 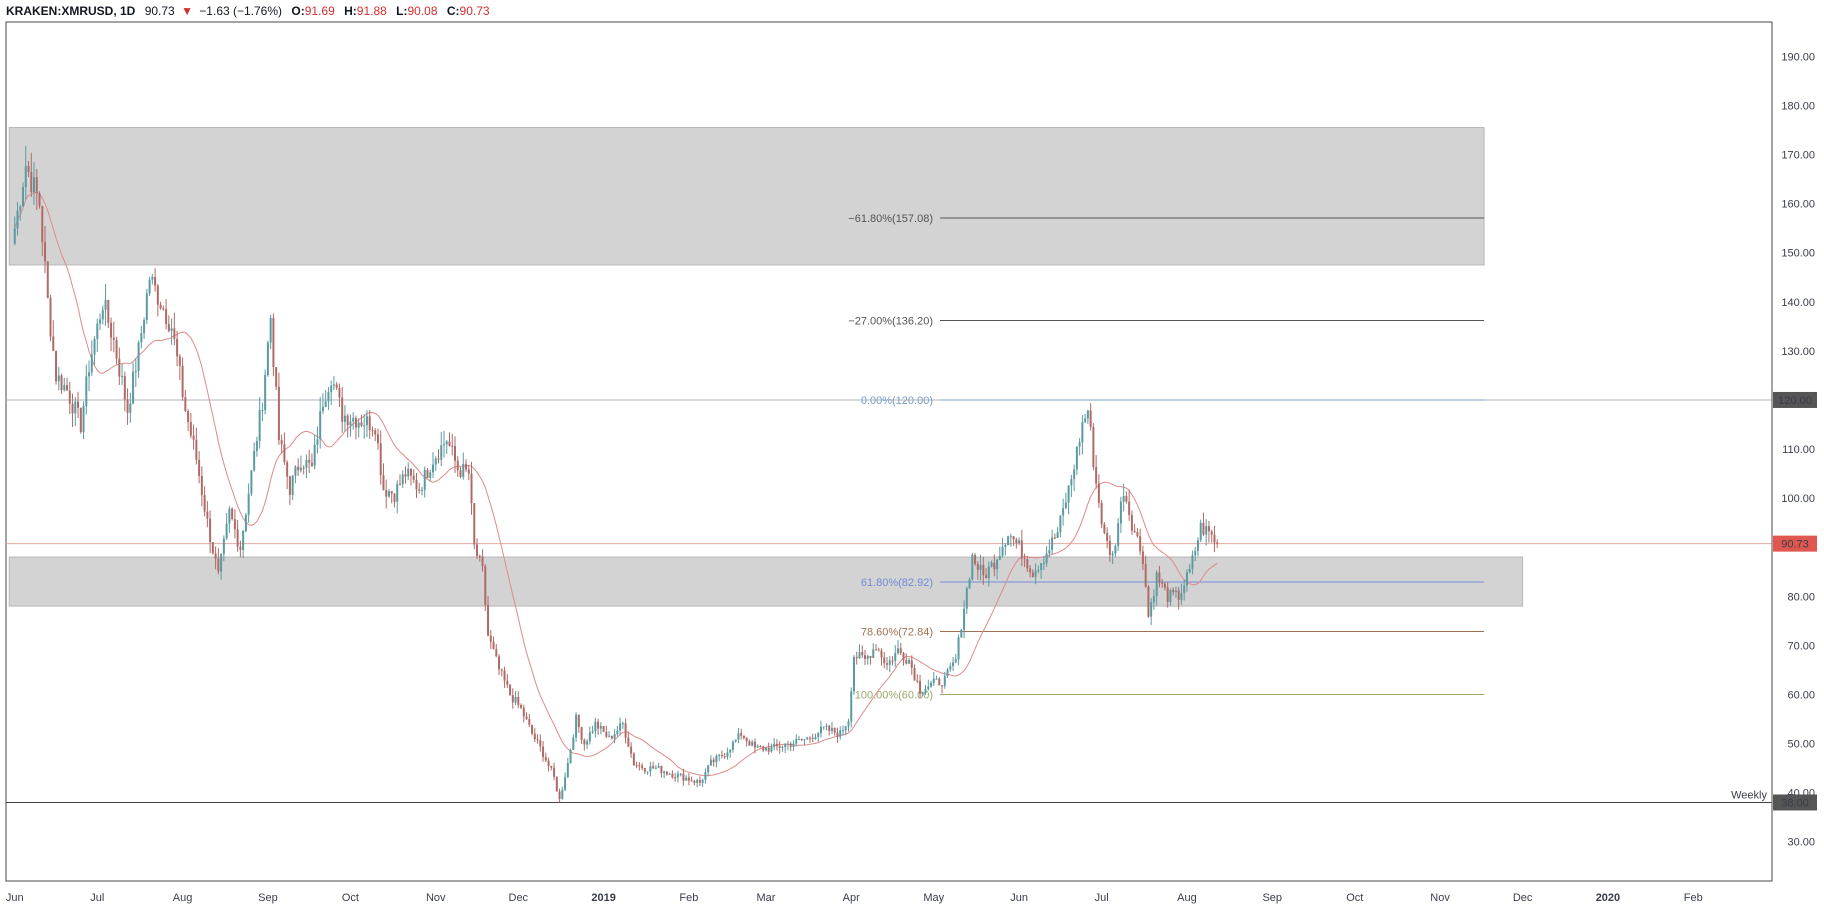 What do you see at coordinates (765, 898) in the screenshot?
I see `time-tick-label: Mar` at bounding box center [765, 898].